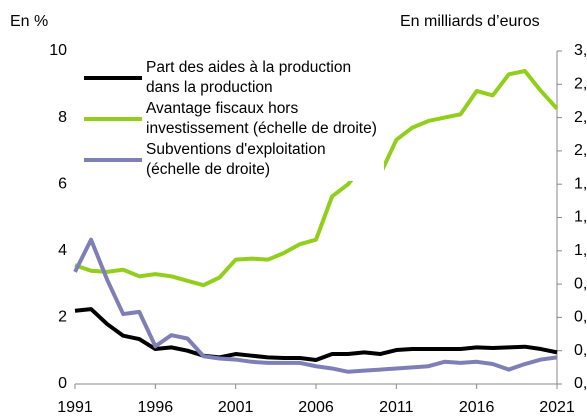 Image resolution: width=587 pixels, height=419 pixels. What do you see at coordinates (557, 407) in the screenshot?
I see `x-tick-label: 2021` at bounding box center [557, 407].